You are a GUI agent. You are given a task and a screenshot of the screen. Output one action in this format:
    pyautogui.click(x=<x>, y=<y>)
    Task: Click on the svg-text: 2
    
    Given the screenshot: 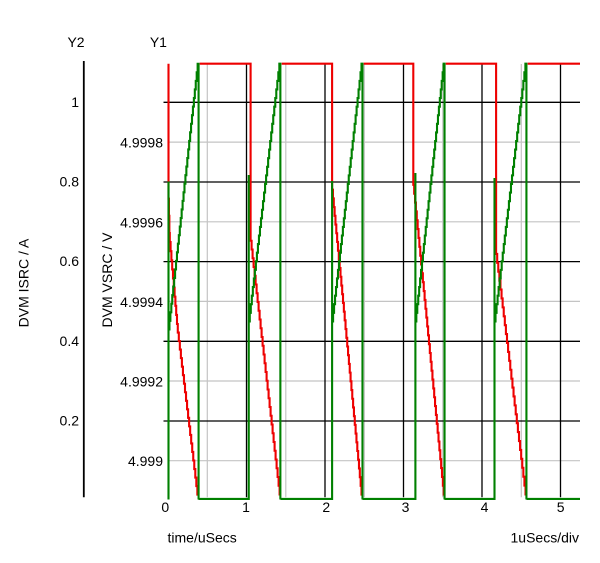 What is the action you would take?
    pyautogui.click(x=326, y=507)
    